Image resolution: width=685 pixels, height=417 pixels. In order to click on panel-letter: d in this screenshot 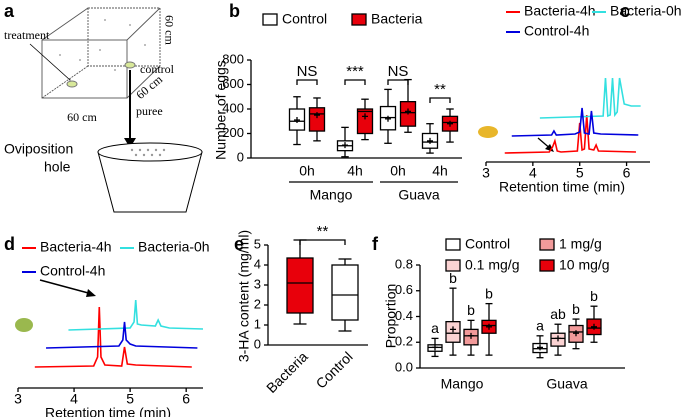, I will do `click(9, 244)`.